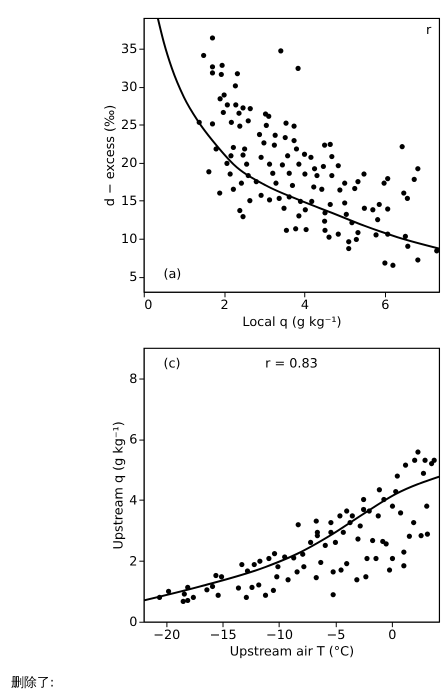 This screenshot has height=695, width=448. What do you see at coordinates (133, 622) in the screenshot?
I see `y-tick-label: 0` at bounding box center [133, 622].